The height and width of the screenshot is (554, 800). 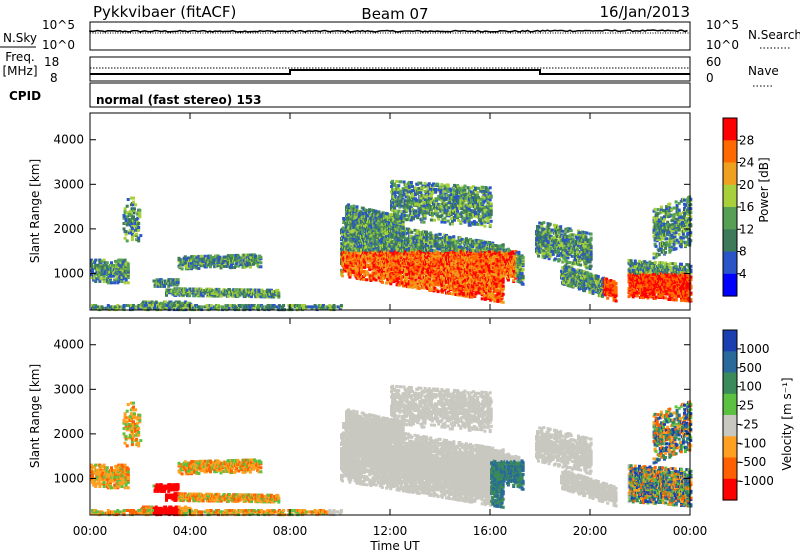 I want to click on site-title: Pykkvibaer (fitACF), so click(x=164, y=12).